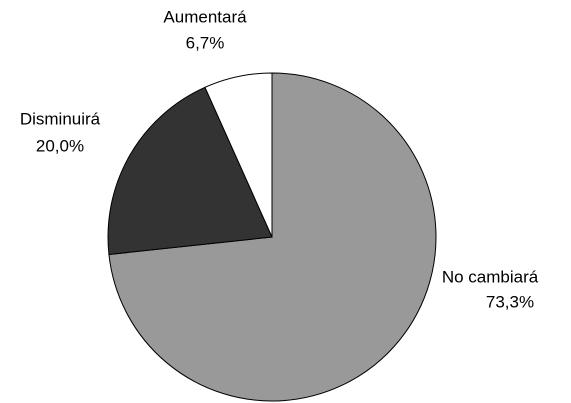 The width and height of the screenshot is (571, 403). What do you see at coordinates (205, 16) in the screenshot?
I see `slice-label: Aumentará` at bounding box center [205, 16].